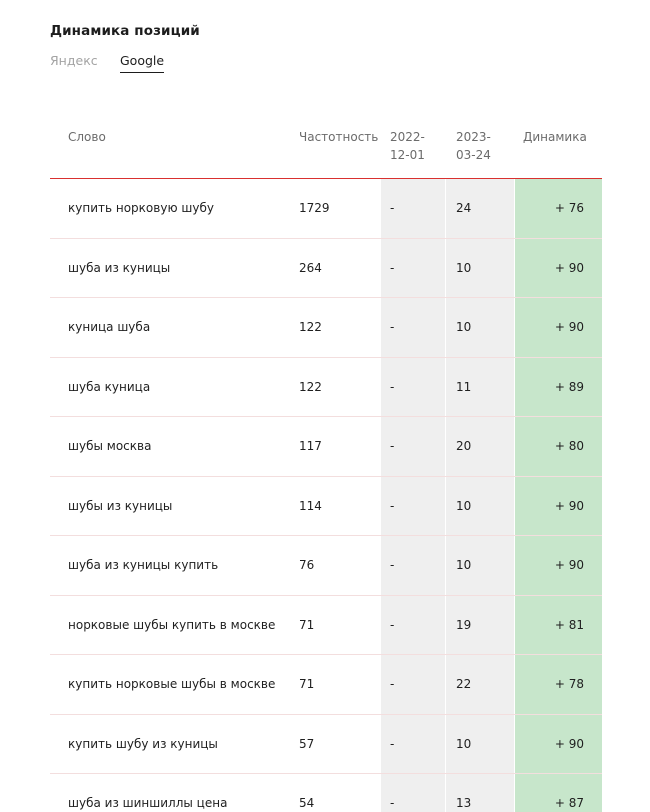 Image resolution: width=650 pixels, height=812 pixels. I want to click on cell-date2: 22, so click(464, 684).